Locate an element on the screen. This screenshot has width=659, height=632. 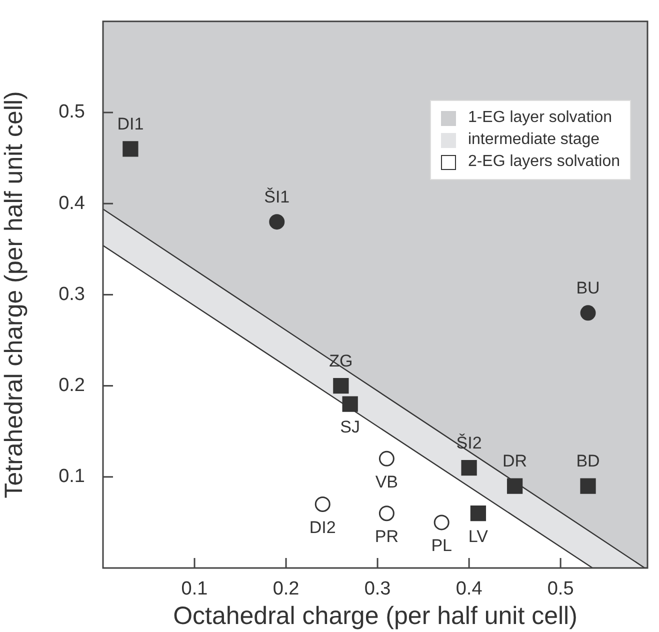
x-tick-label: 0.3 is located at coordinates (377, 589).